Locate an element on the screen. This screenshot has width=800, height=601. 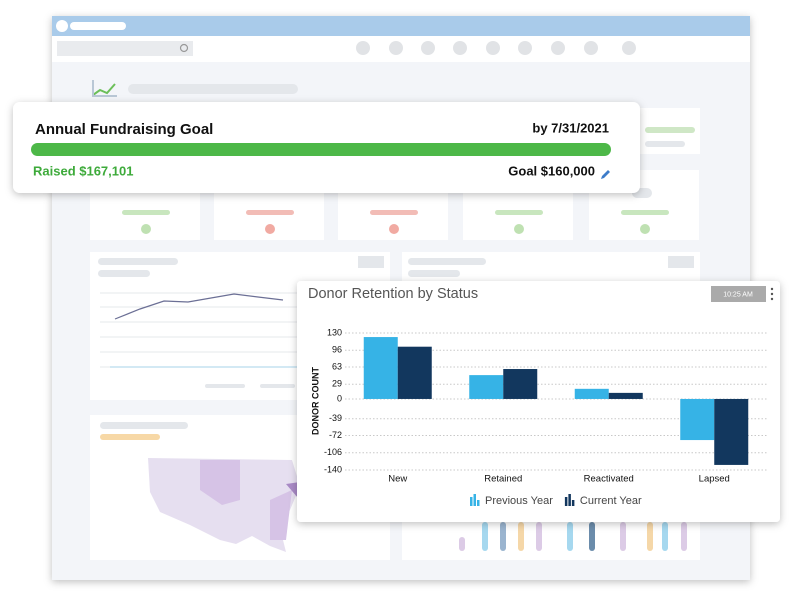
x-tick-label: Lapsed is located at coordinates (714, 479).